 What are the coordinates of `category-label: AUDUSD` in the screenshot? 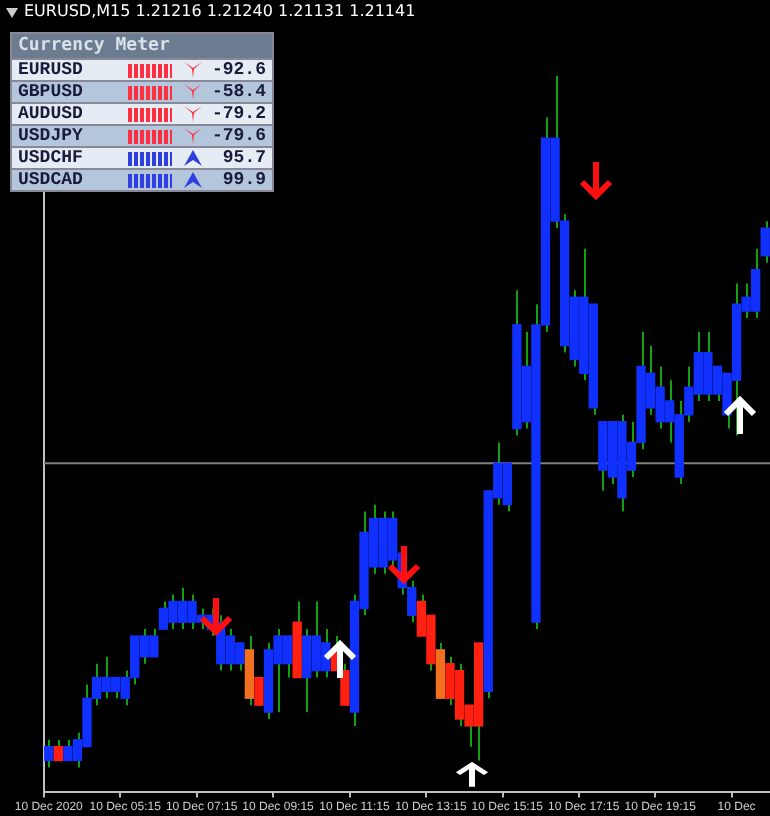 It's located at (50, 114).